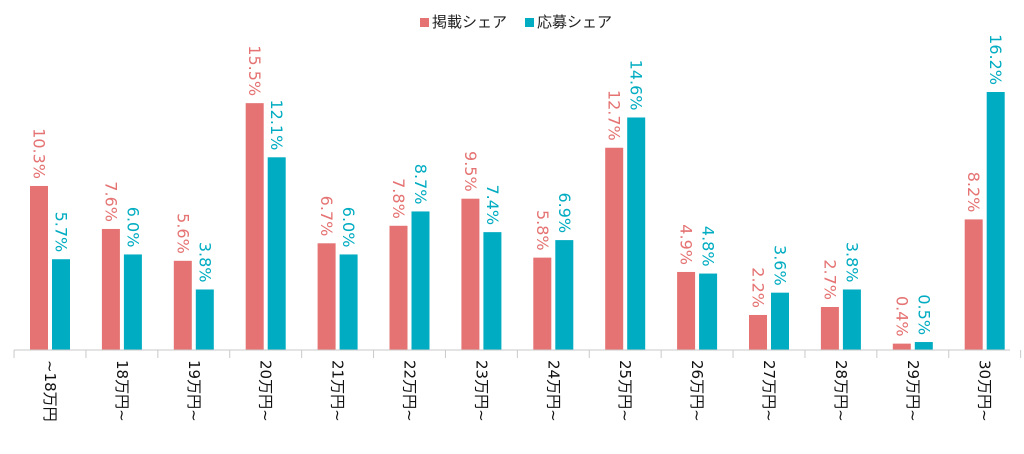  I want to click on value-label-listing-share: 10.3%, so click(39, 153).